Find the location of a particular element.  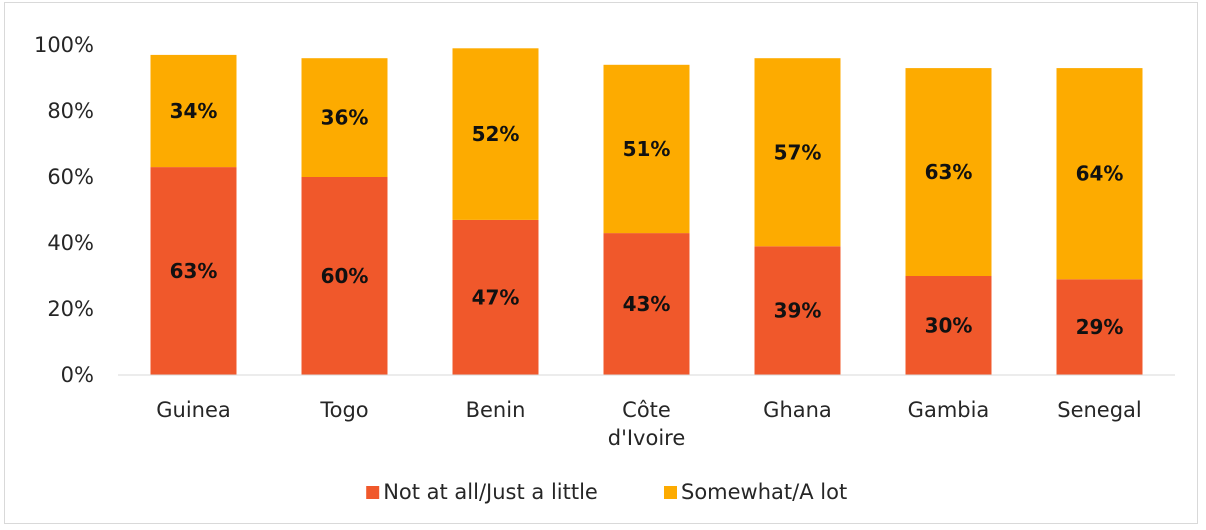

x-tick-label: Ghana is located at coordinates (797, 410).